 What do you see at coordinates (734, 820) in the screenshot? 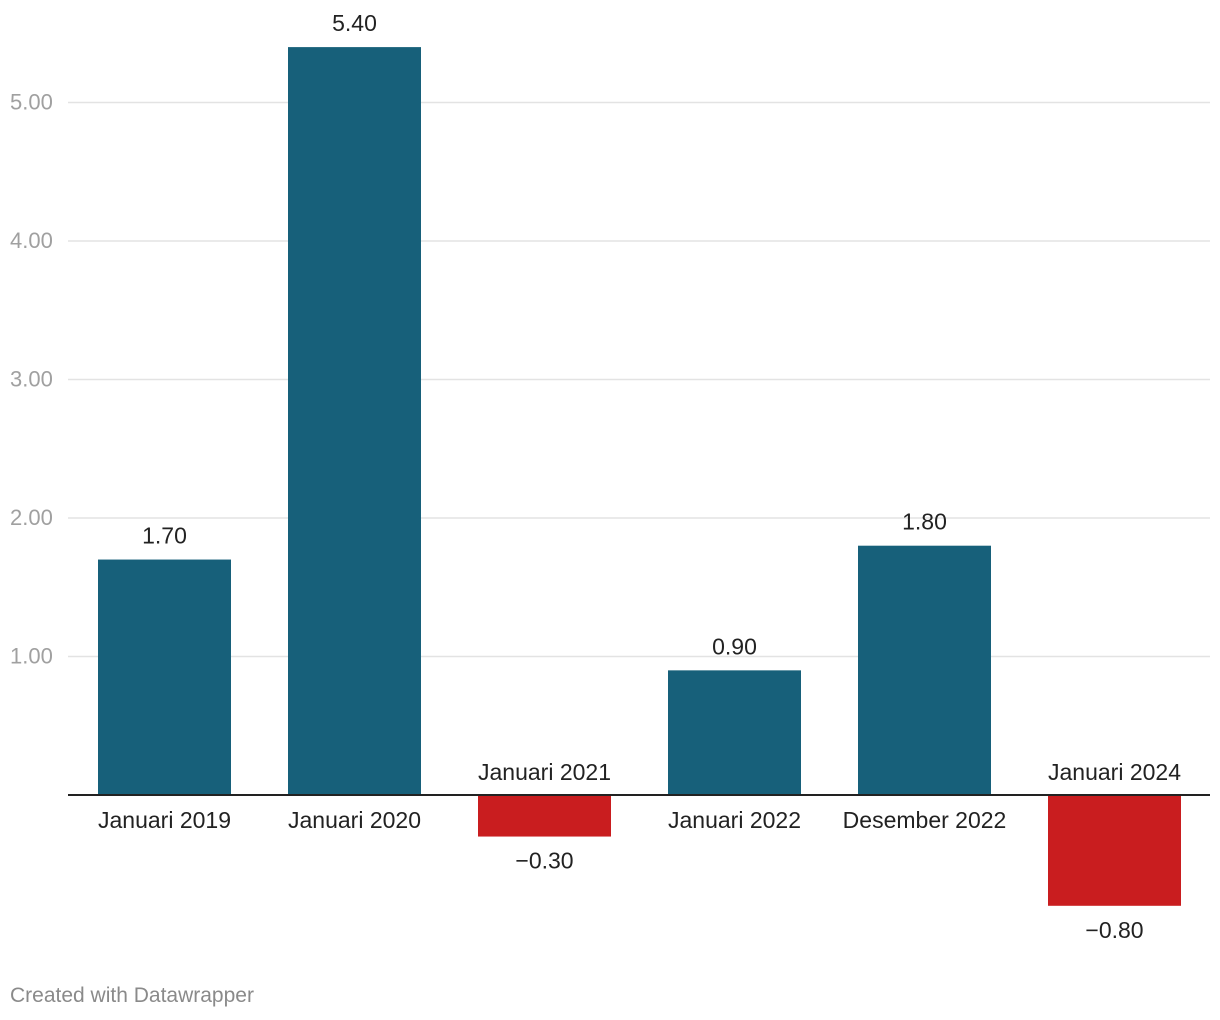
I see `category-label: Januari 2022` at bounding box center [734, 820].